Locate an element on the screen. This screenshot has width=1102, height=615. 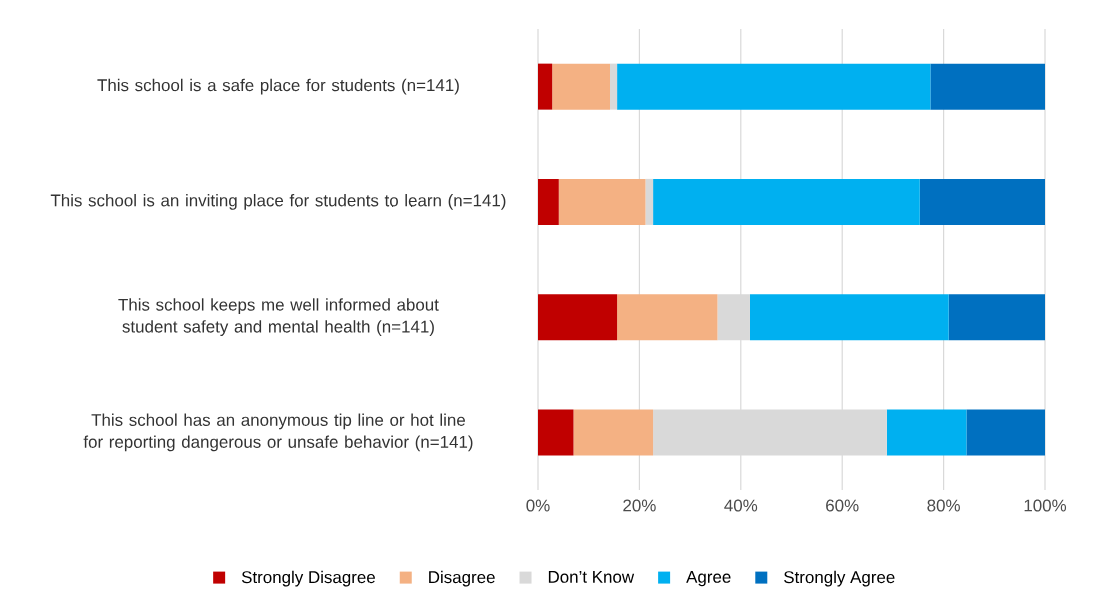
x-tick-label: 100% is located at coordinates (1045, 505).